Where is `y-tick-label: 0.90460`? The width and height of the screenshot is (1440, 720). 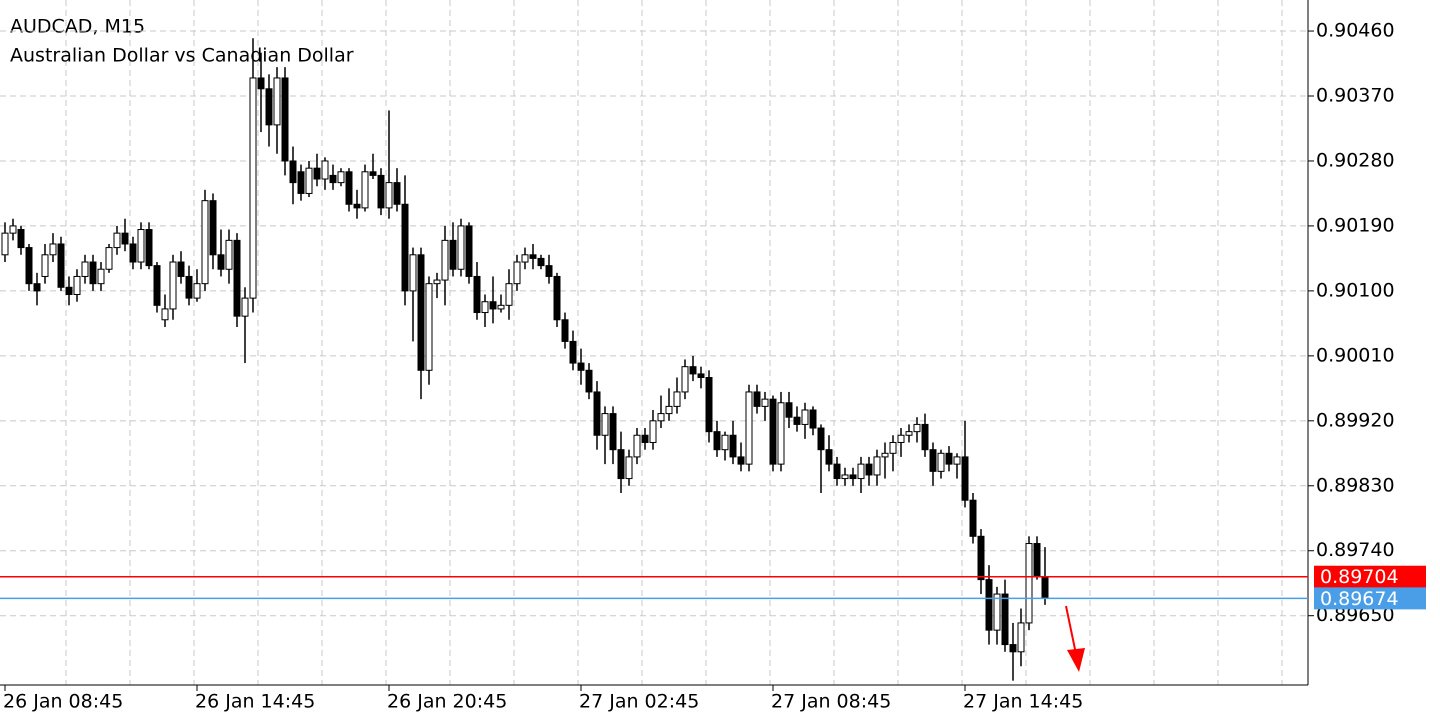 y-tick-label: 0.90460 is located at coordinates (1355, 31).